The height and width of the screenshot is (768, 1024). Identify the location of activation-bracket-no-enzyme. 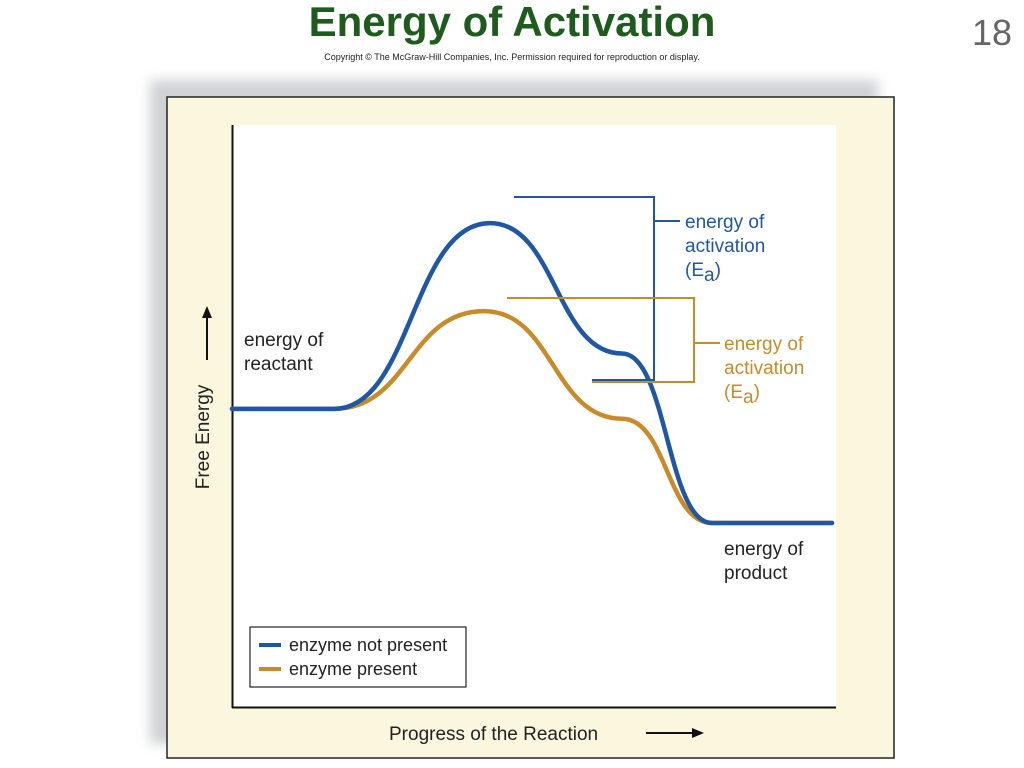
(597, 288).